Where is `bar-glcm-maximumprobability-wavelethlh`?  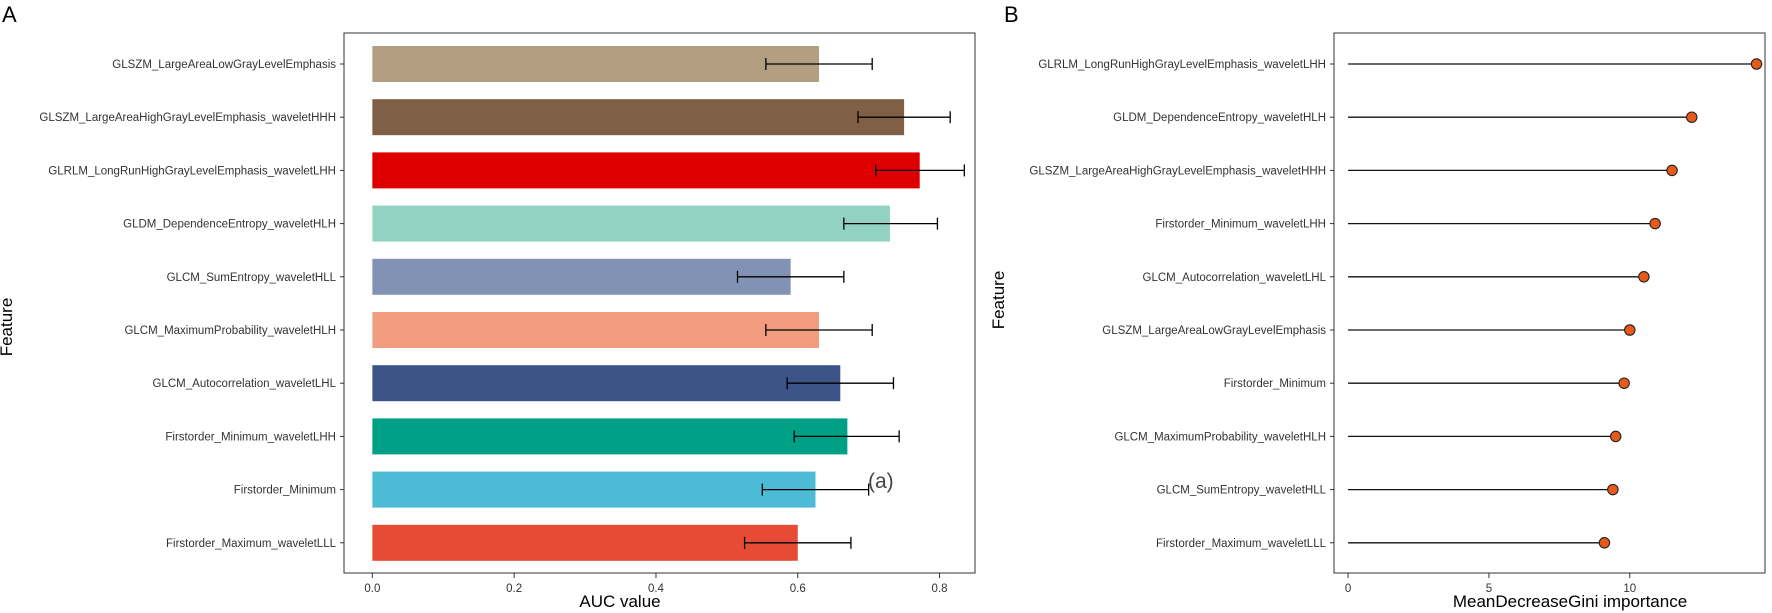 bar-glcm-maximumprobability-wavelethlh is located at coordinates (596, 330).